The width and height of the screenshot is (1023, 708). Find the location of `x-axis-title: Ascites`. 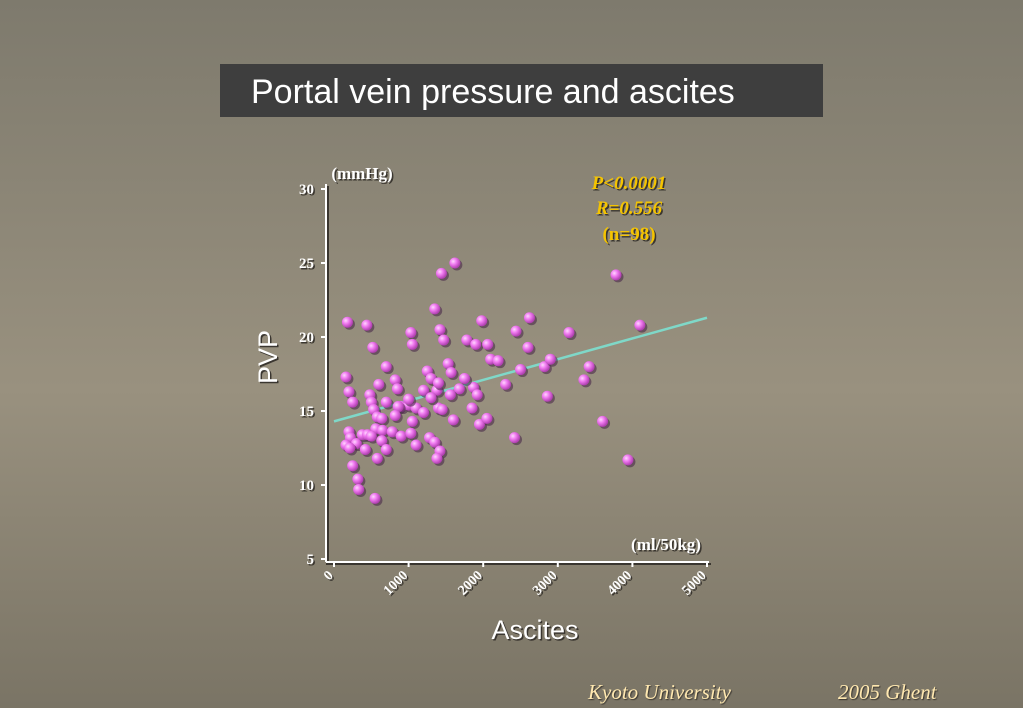

x-axis-title: Ascites is located at coordinates (534, 630).